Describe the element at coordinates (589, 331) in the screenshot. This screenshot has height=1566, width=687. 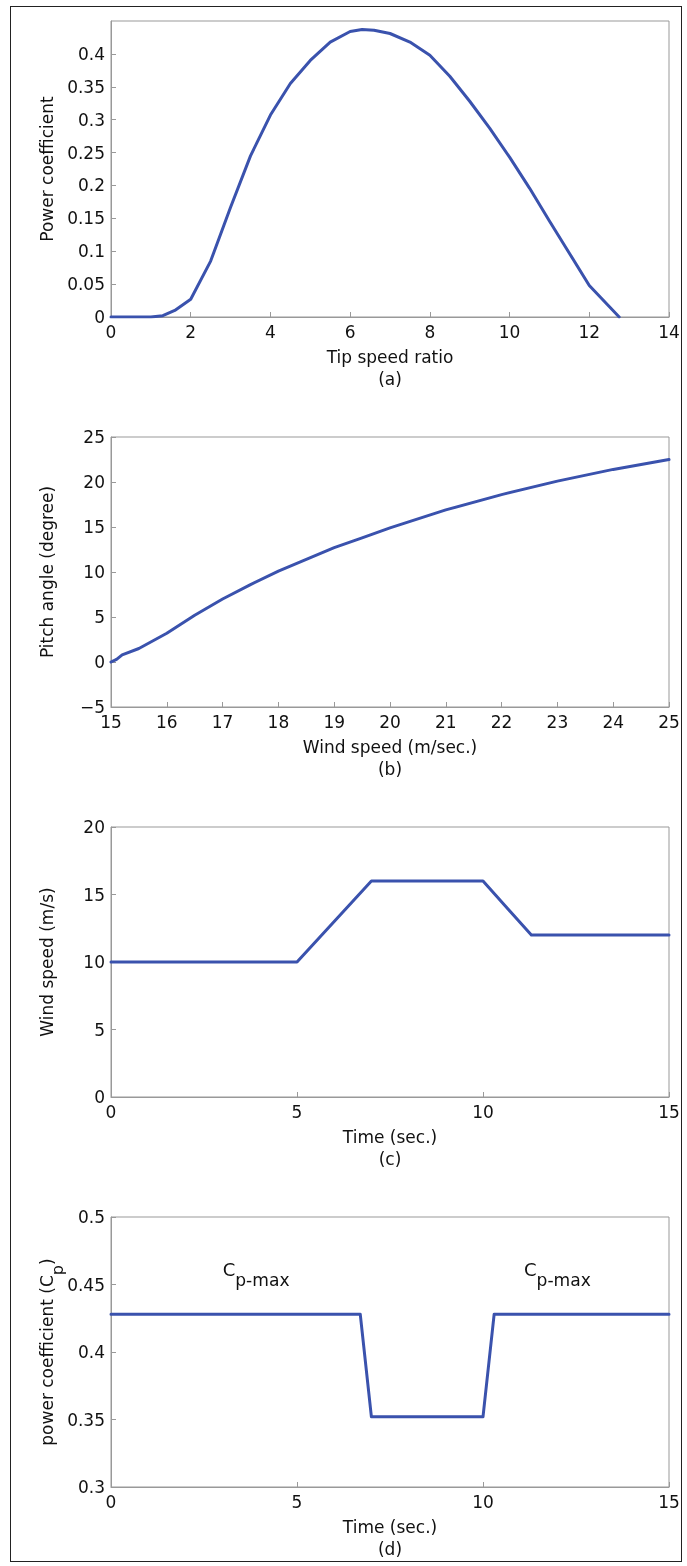
I see `x-tick-label: 12` at that location.